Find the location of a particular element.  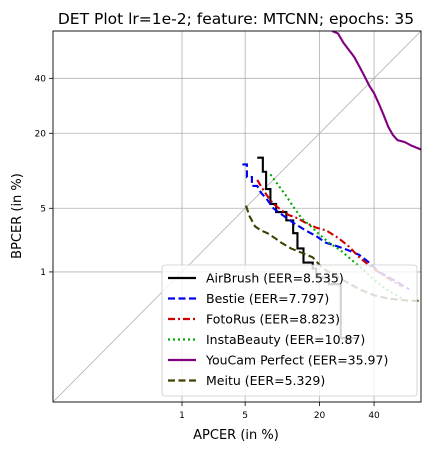

y-tick-label: 1 is located at coordinates (43, 273).